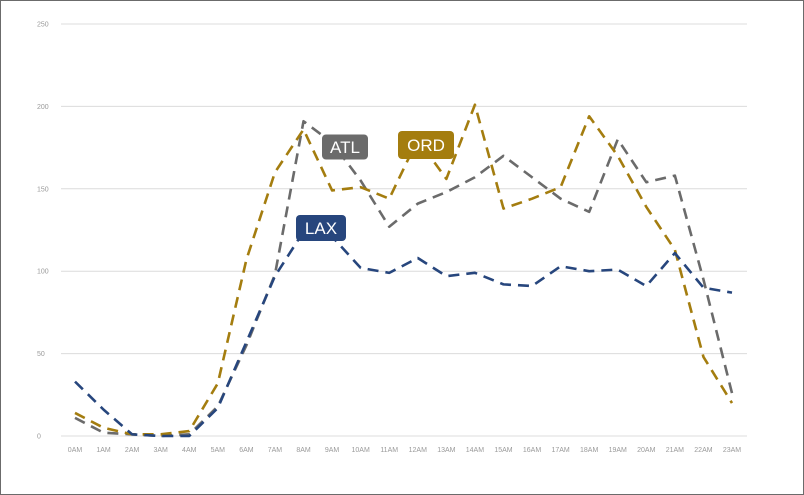 This screenshot has width=804, height=495. Describe the element at coordinates (389, 450) in the screenshot. I see `x-tick-label: 11AM` at that location.